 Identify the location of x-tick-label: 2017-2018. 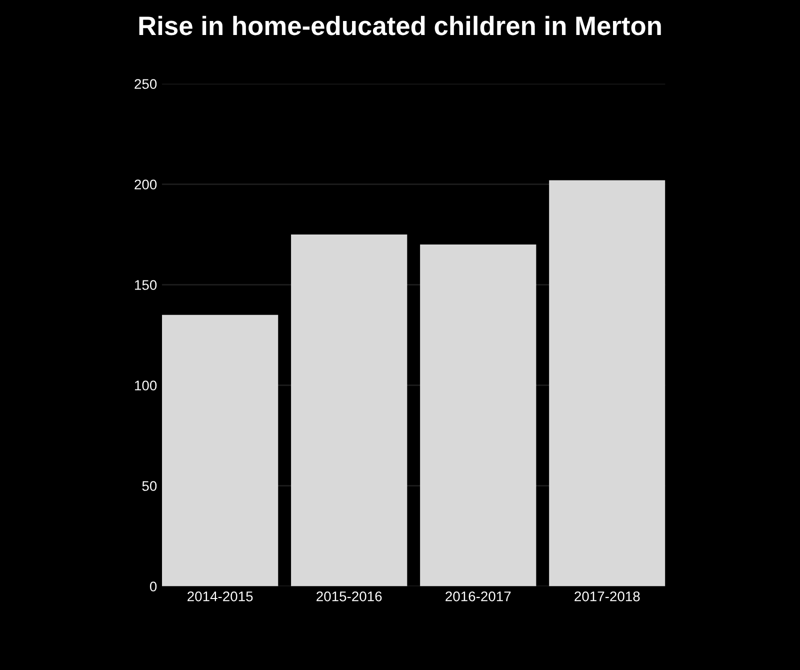
(607, 596).